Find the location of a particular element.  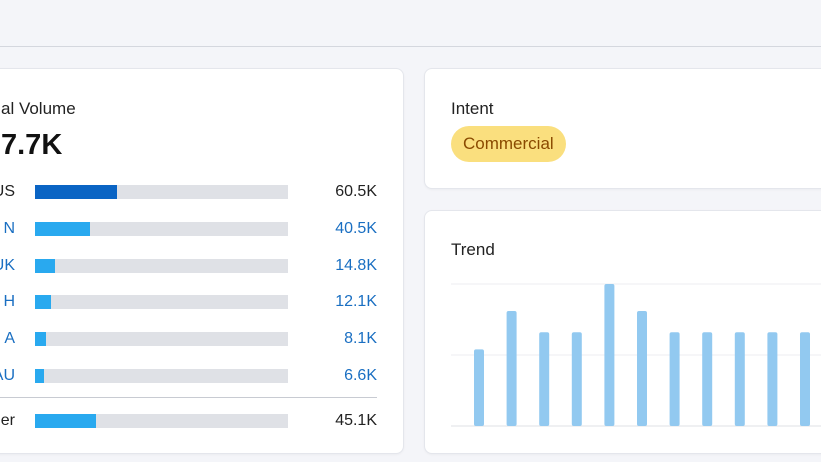

volume-value: 60.5K is located at coordinates (356, 191).